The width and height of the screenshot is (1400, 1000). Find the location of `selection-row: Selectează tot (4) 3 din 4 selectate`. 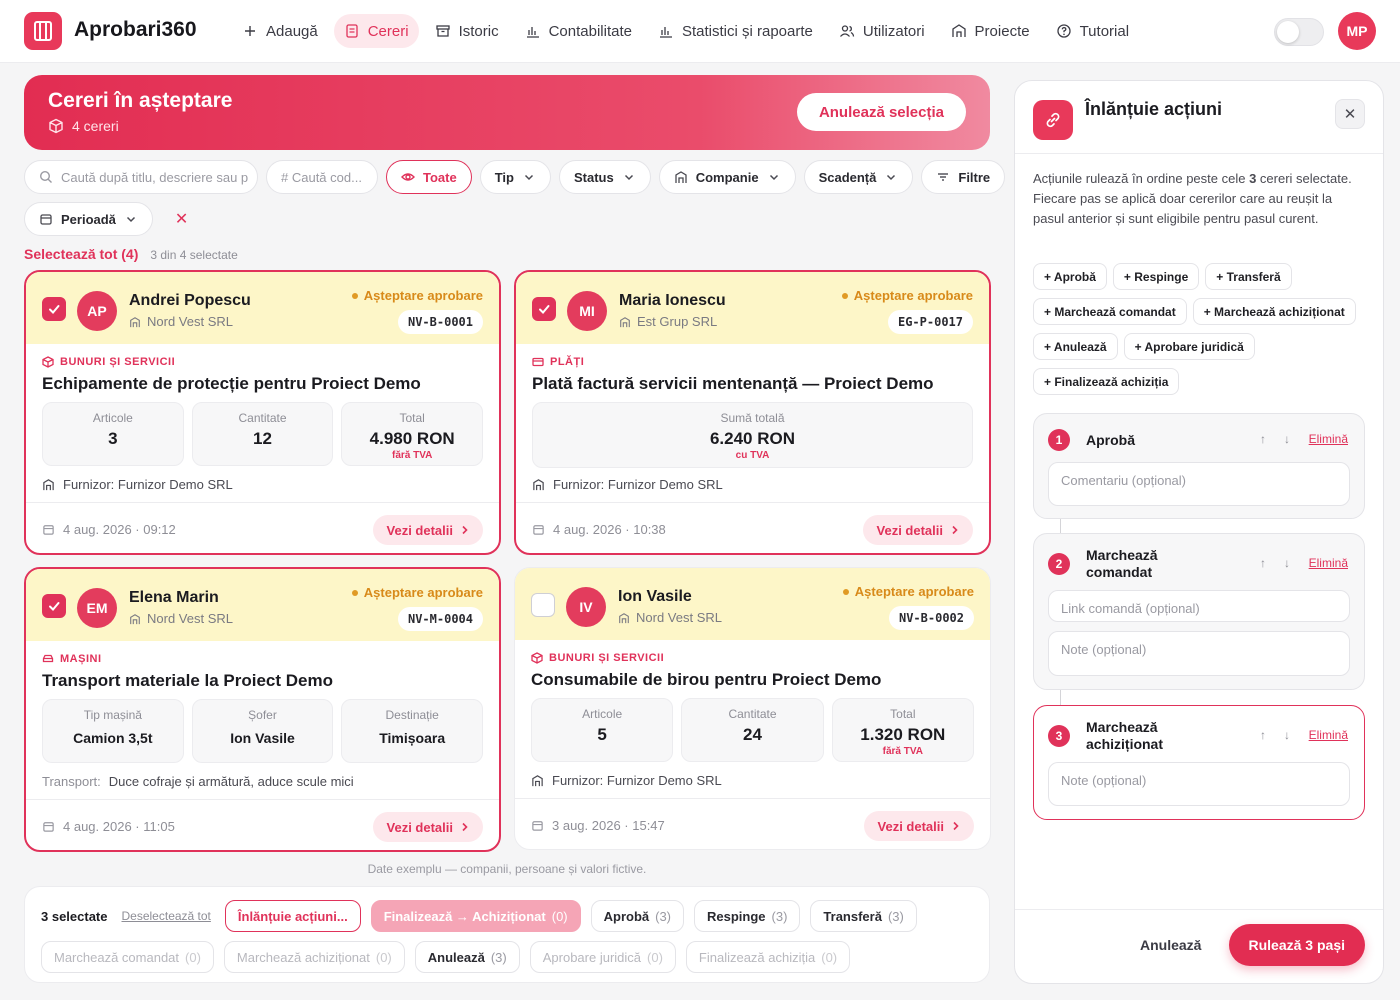

selection-row: Selectează tot (4) 3 din 4 selectate is located at coordinates (131, 254).